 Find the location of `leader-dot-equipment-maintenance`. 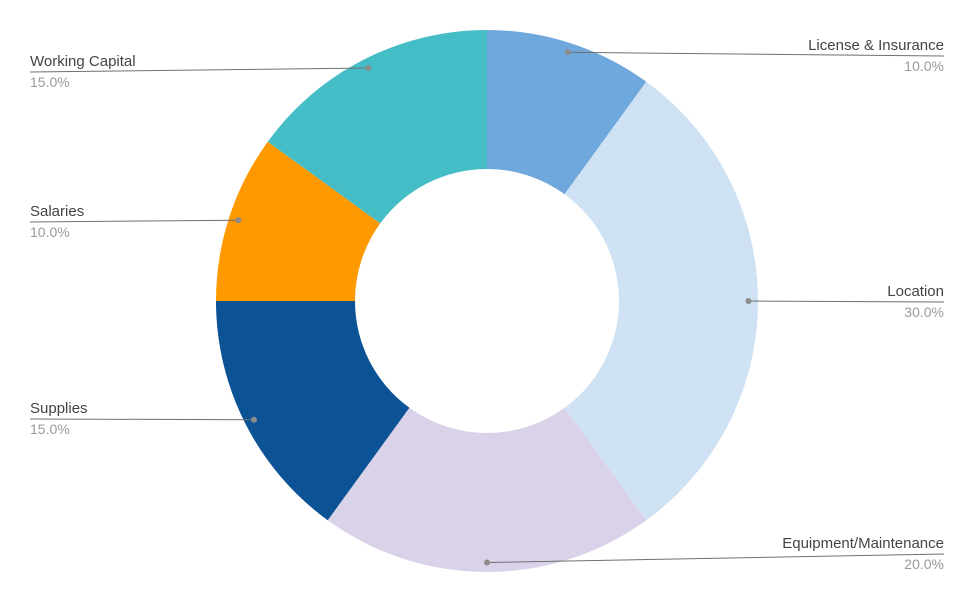

leader-dot-equipment-maintenance is located at coordinates (487, 562).